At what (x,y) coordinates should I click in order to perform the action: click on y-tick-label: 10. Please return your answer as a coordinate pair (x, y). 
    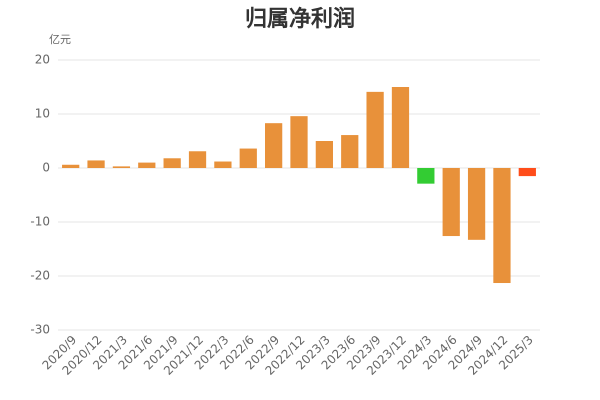
    Looking at the image, I should click on (42, 114).